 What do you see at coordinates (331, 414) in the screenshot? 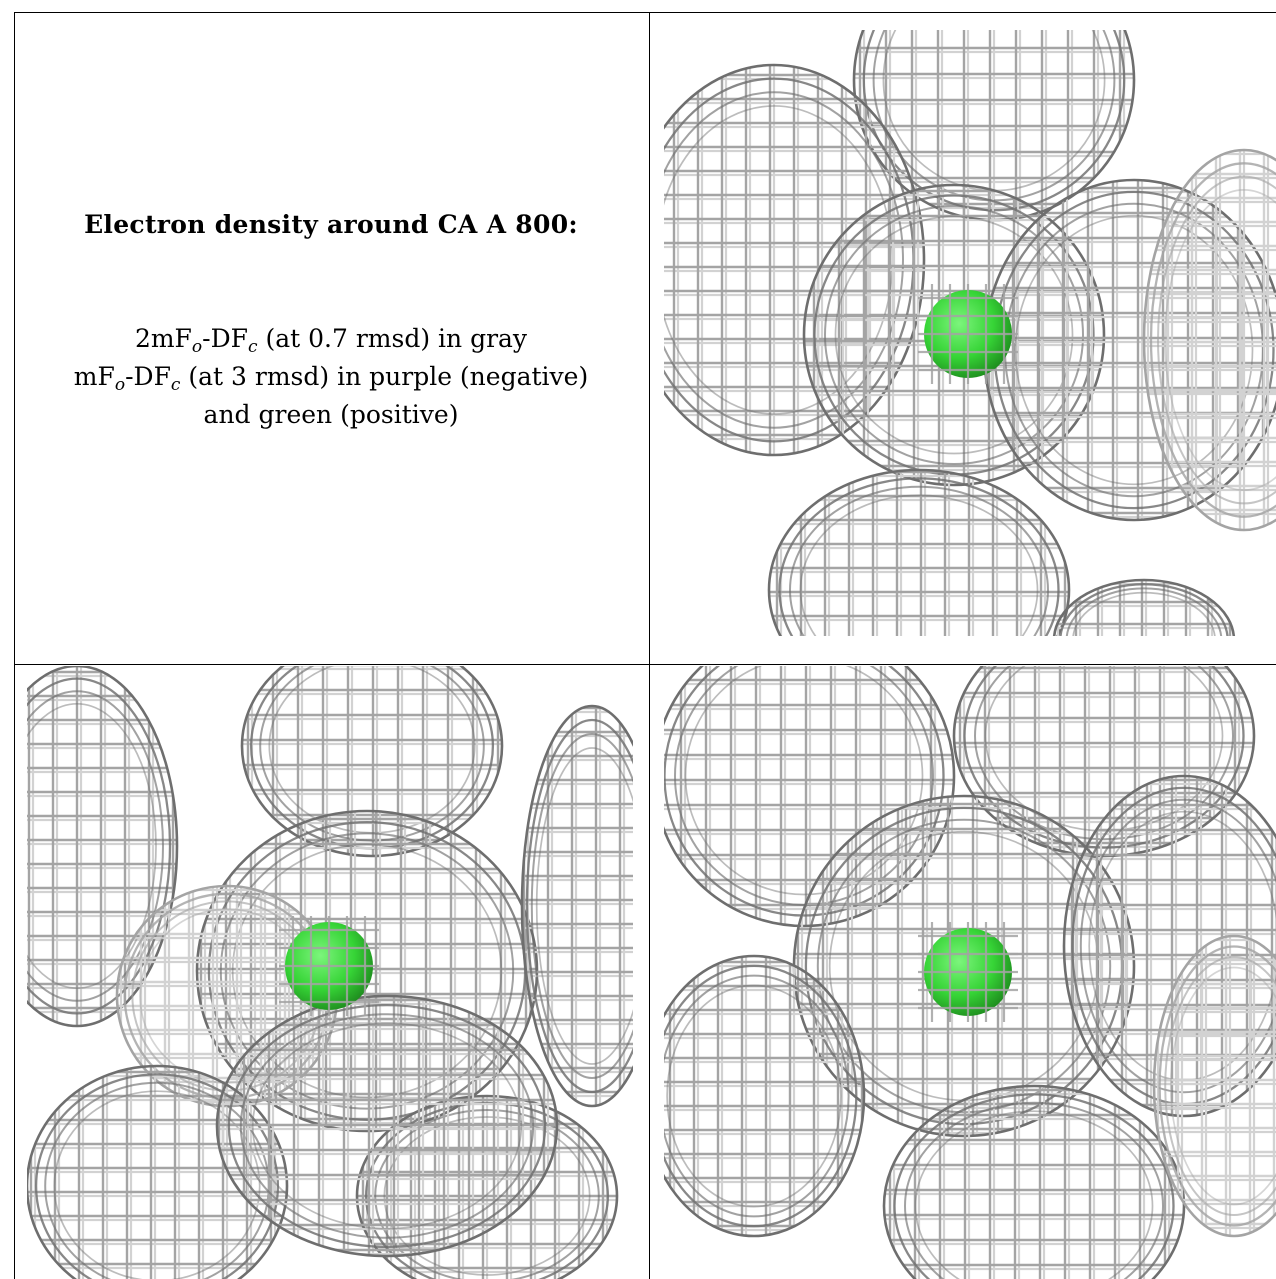
I see `legend-line-positive: and green (positive)` at bounding box center [331, 414].